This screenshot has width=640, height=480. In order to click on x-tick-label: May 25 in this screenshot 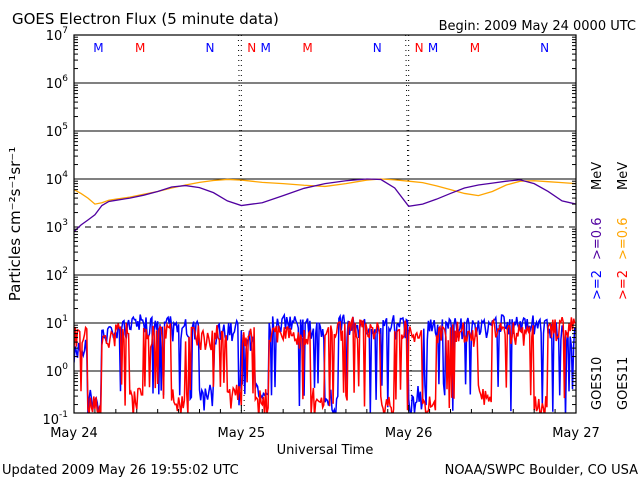, I will do `click(242, 433)`.